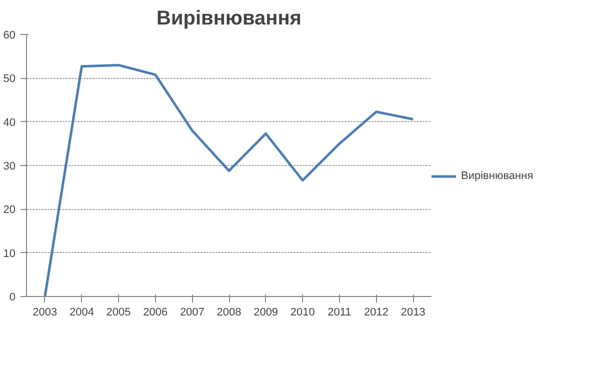  What do you see at coordinates (302, 312) in the screenshot?
I see `x-tick-label: 2010` at bounding box center [302, 312].